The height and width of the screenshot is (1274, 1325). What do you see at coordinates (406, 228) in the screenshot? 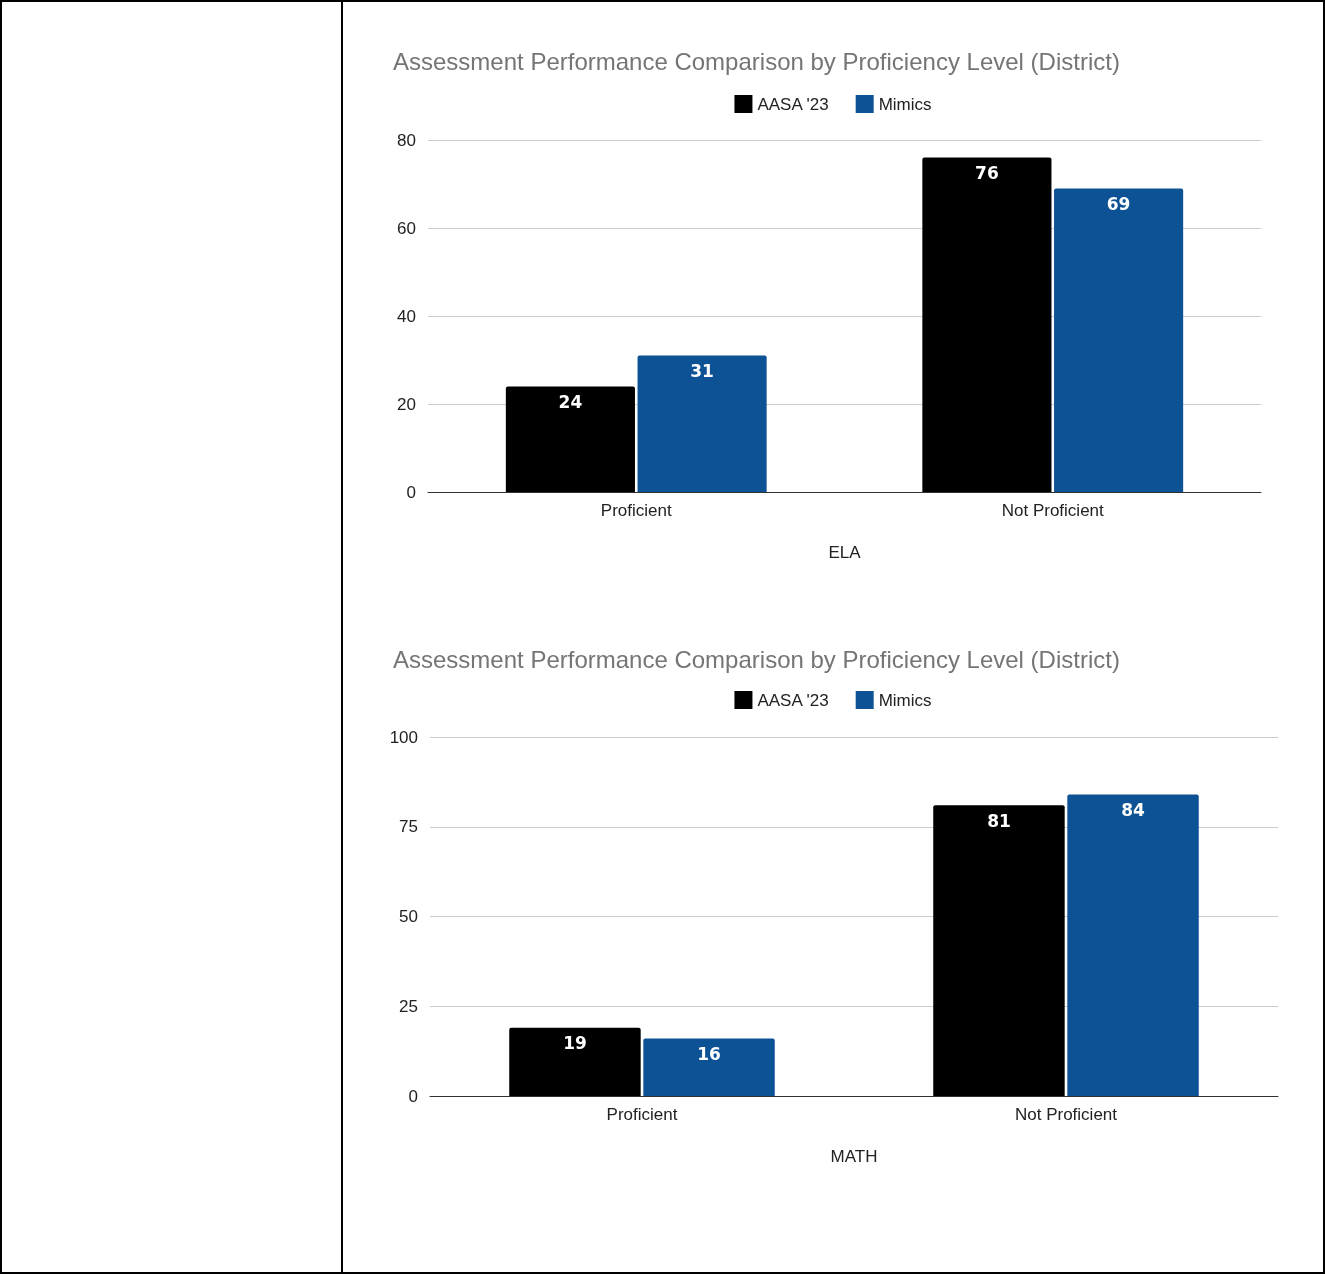
I see `y-tick-label: 60` at bounding box center [406, 228].